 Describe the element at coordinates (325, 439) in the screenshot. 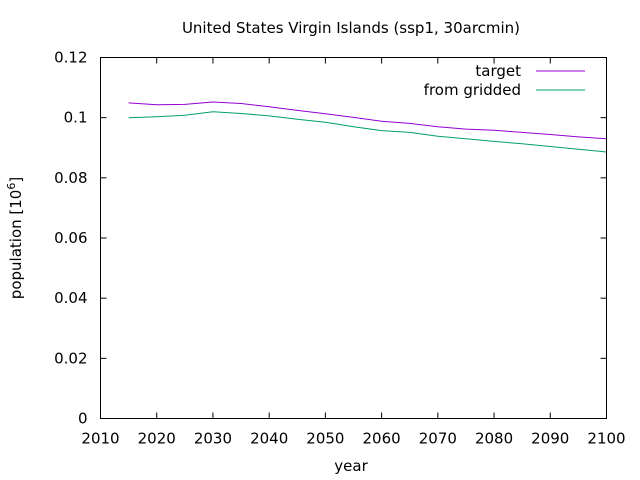

I see `x-tick-label: 2050` at that location.